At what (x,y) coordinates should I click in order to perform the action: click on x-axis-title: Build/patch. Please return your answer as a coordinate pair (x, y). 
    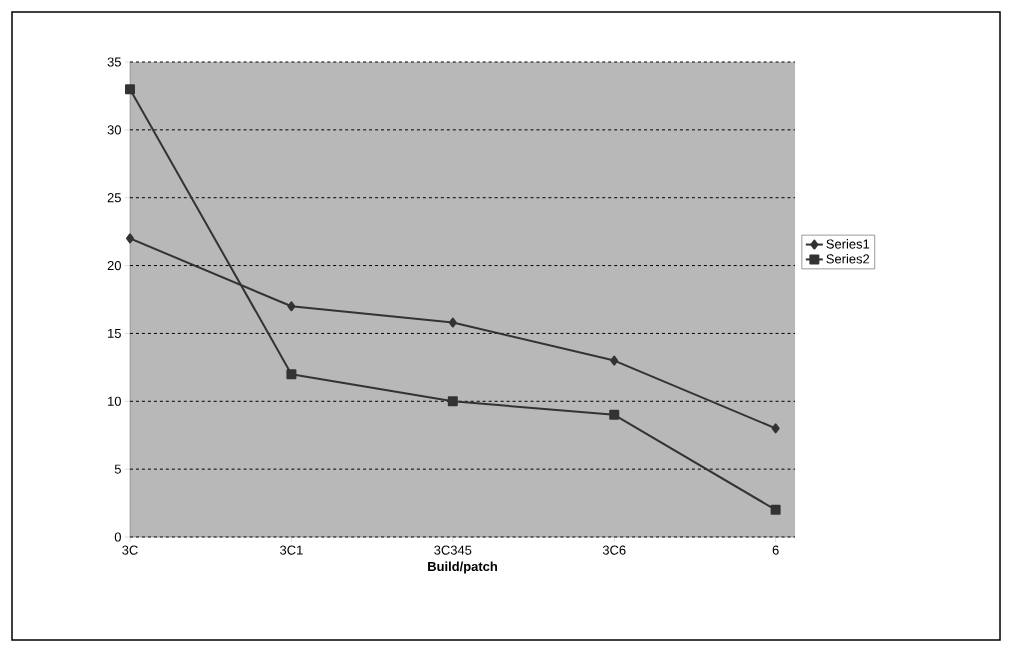
    Looking at the image, I should click on (462, 567).